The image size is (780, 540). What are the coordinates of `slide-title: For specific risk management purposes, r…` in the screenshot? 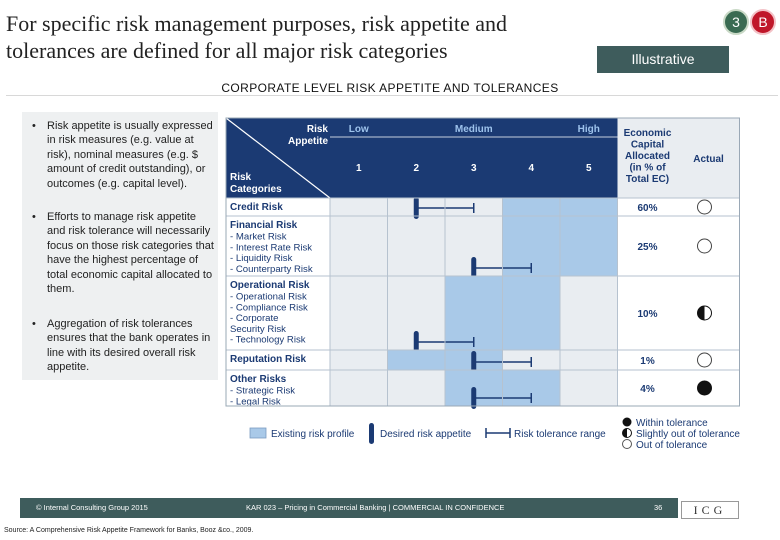 It's located at (256, 37).